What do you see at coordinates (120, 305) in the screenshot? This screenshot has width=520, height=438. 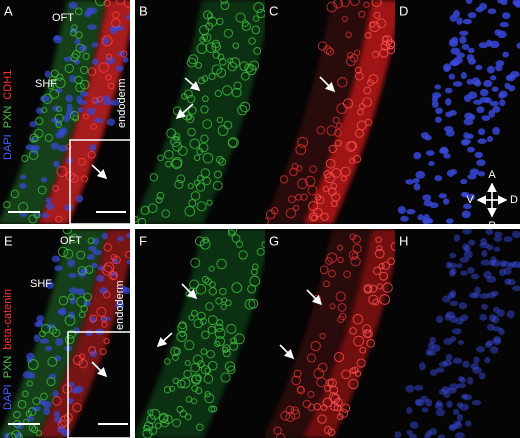 I see `endoderm-label: endoderm` at bounding box center [120, 305].